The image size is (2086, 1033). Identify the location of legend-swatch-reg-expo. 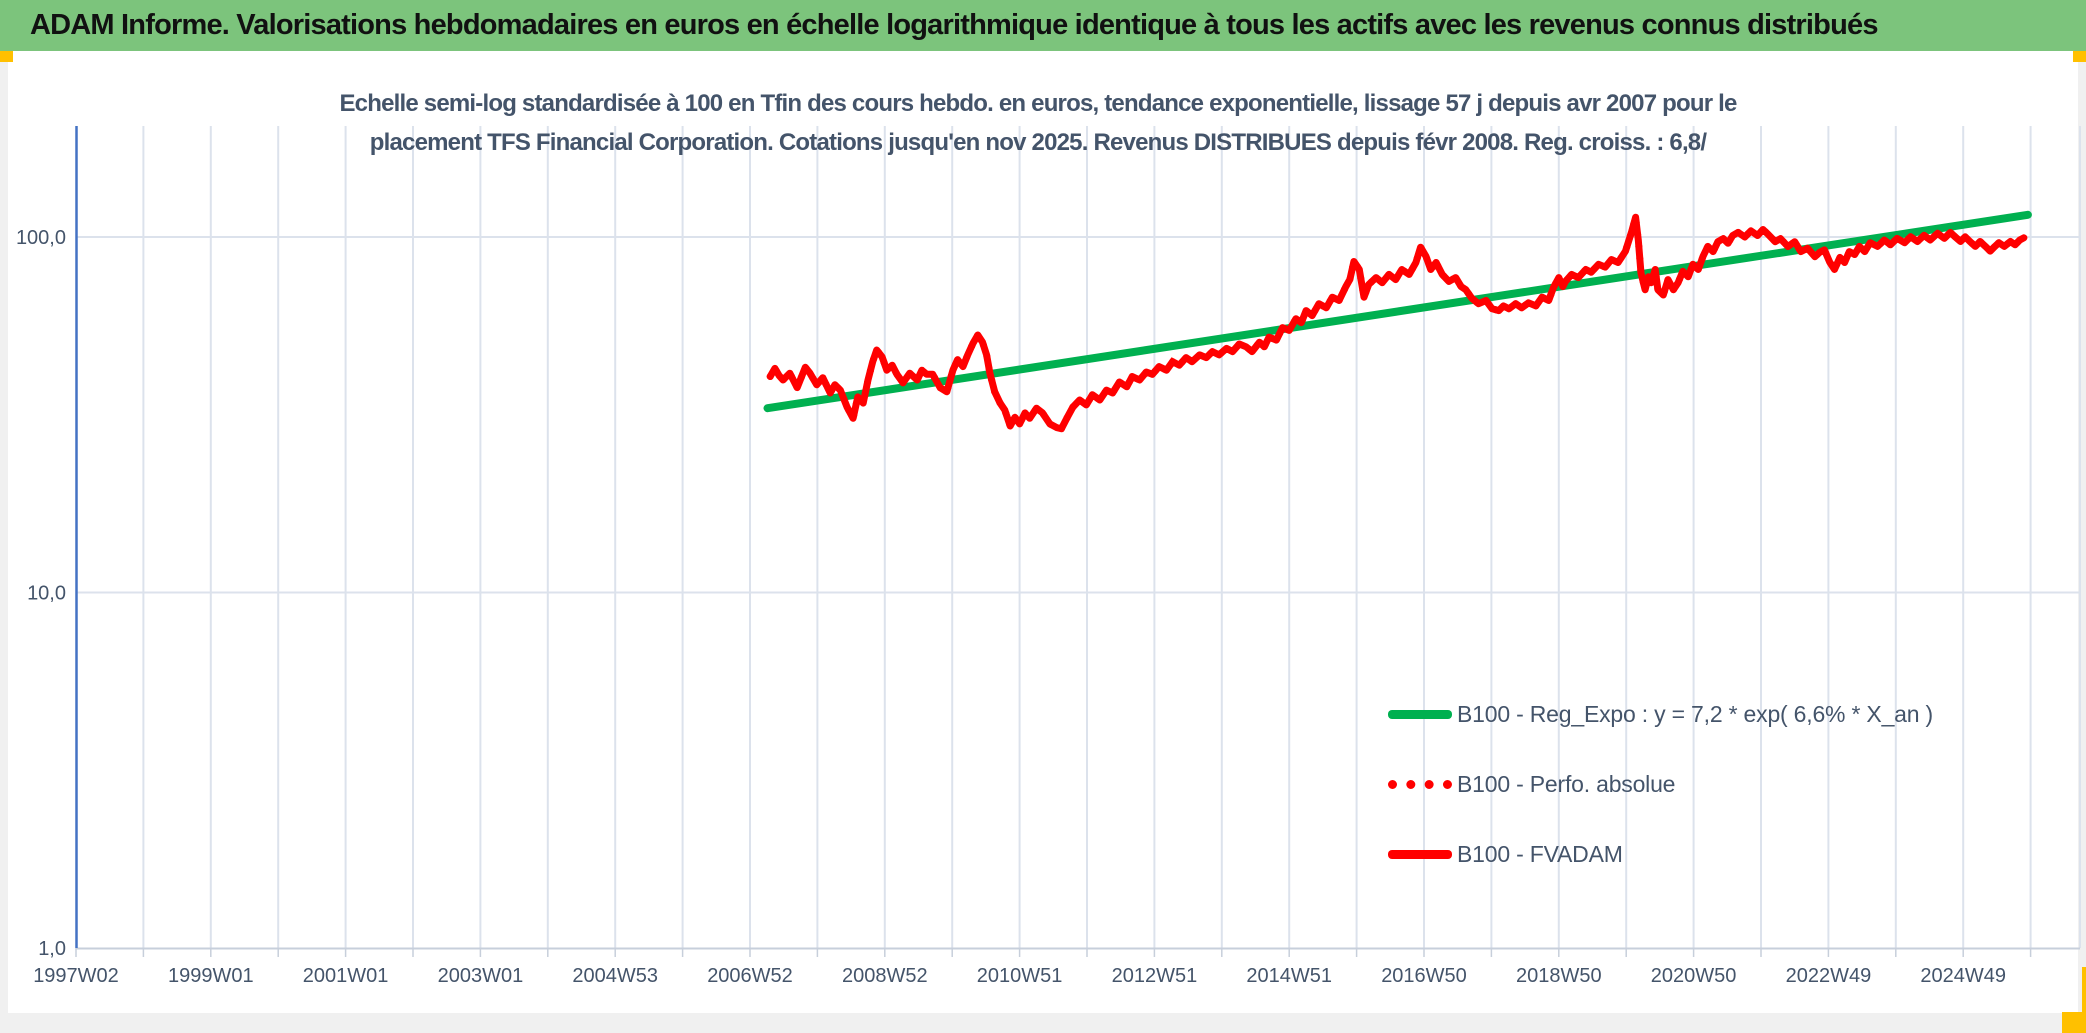
(1420, 714).